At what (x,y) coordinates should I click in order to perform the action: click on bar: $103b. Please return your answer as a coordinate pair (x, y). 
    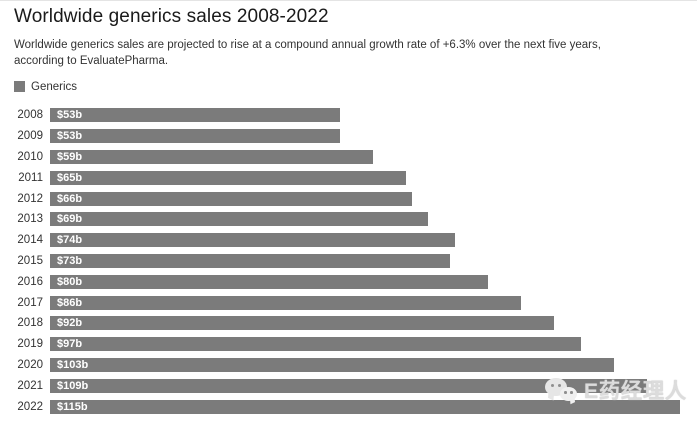
    Looking at the image, I should click on (332, 364).